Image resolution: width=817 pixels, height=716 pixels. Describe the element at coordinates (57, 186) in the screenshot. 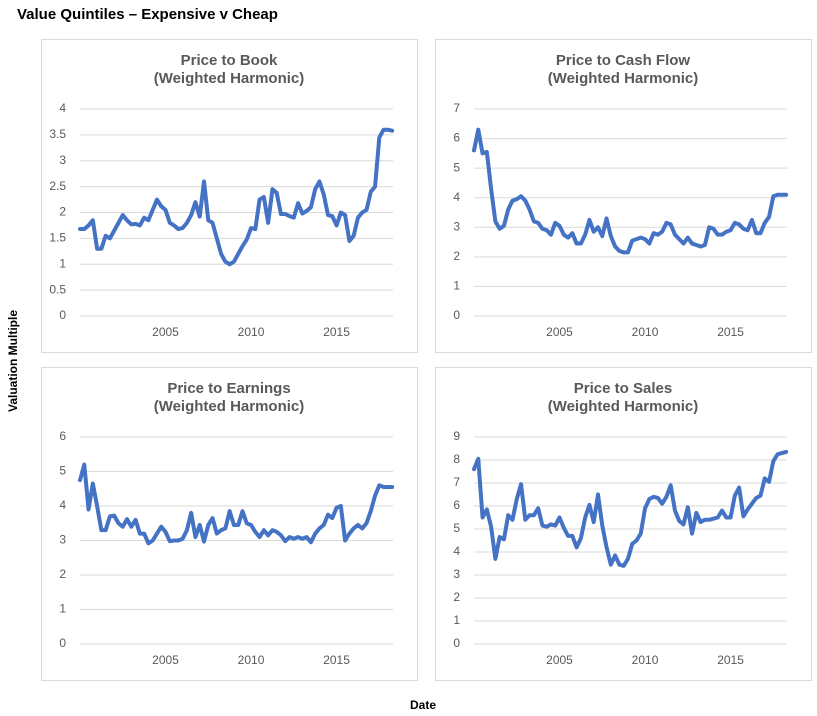

I see `y-tick-label: 2.5` at that location.